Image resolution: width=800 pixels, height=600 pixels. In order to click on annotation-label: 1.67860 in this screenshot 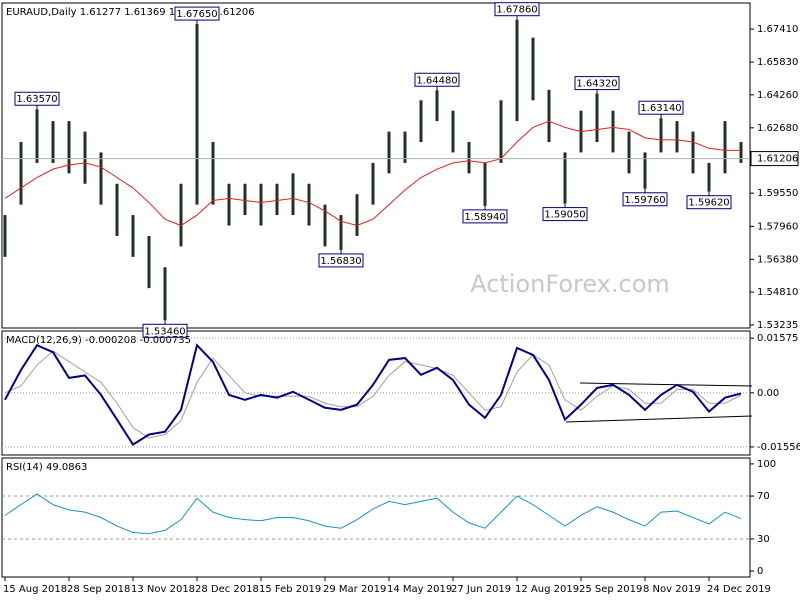, I will do `click(516, 10)`.